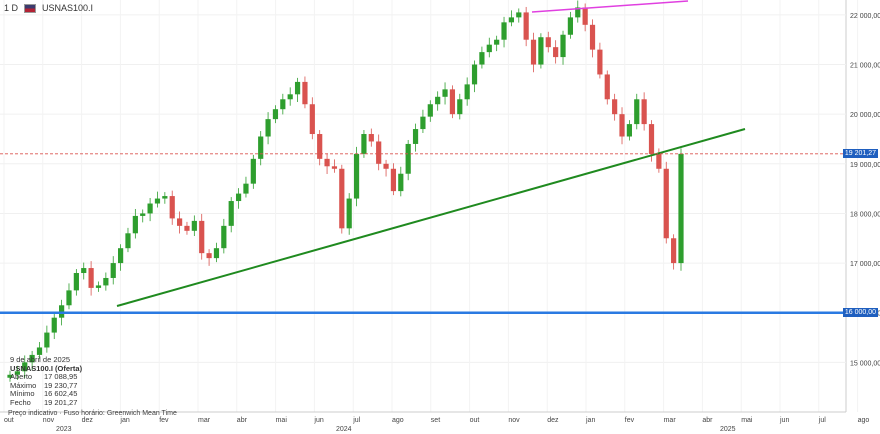  Describe the element at coordinates (610, 6) in the screenshot. I see `trendline-resistance` at that location.